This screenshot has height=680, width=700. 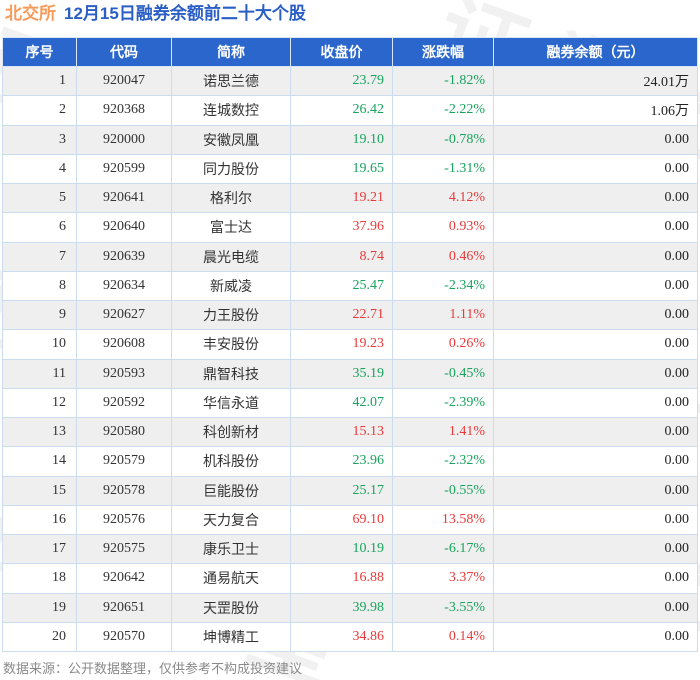 I want to click on table-row: 6 920640 富士达 37.96 0.93% 0.00, so click(x=350, y=227).